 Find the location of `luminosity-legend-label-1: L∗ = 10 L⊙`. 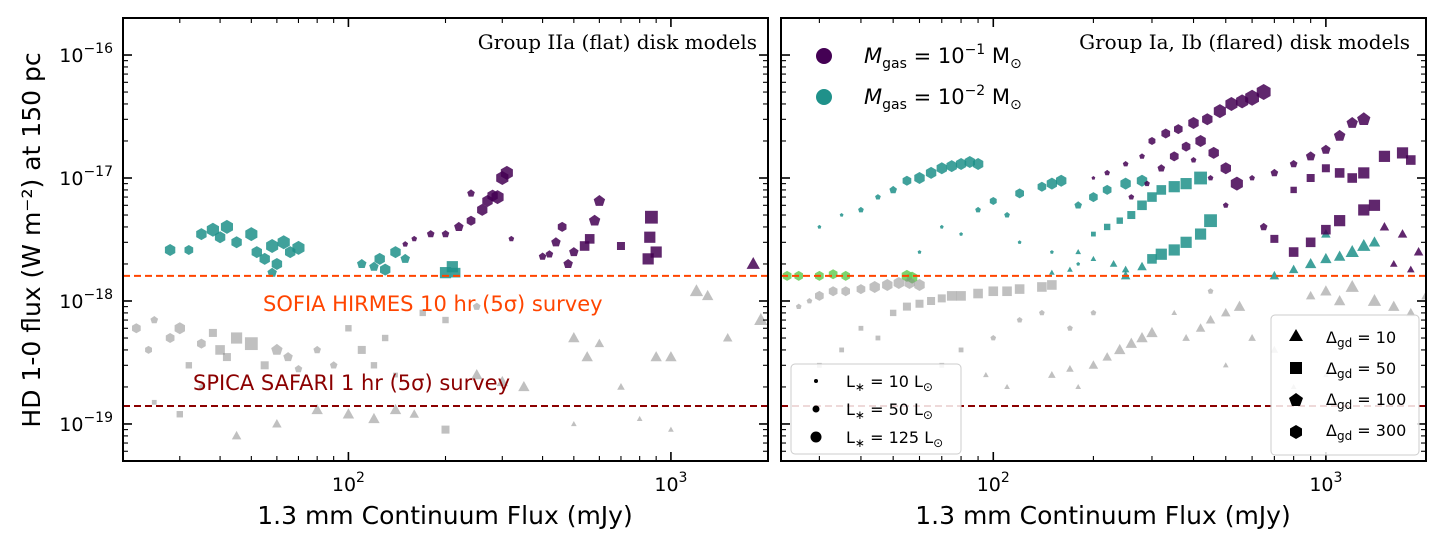

luminosity-legend-label-1: L∗ = 10 L⊙ is located at coordinates (889, 383).